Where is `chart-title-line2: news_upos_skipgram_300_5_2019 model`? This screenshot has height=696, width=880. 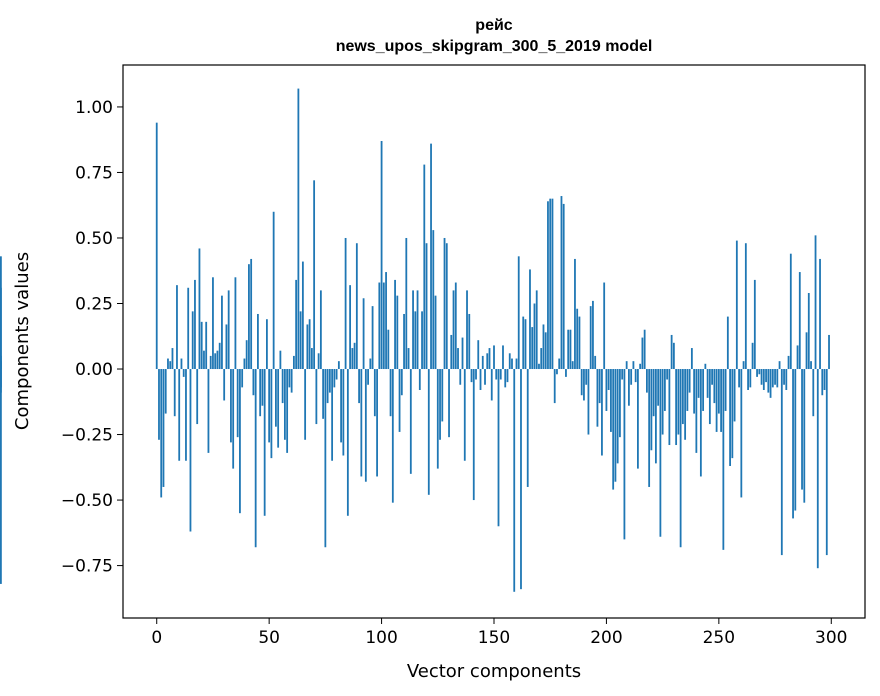
chart-title-line2: news_upos_skipgram_300_5_2019 model is located at coordinates (494, 46).